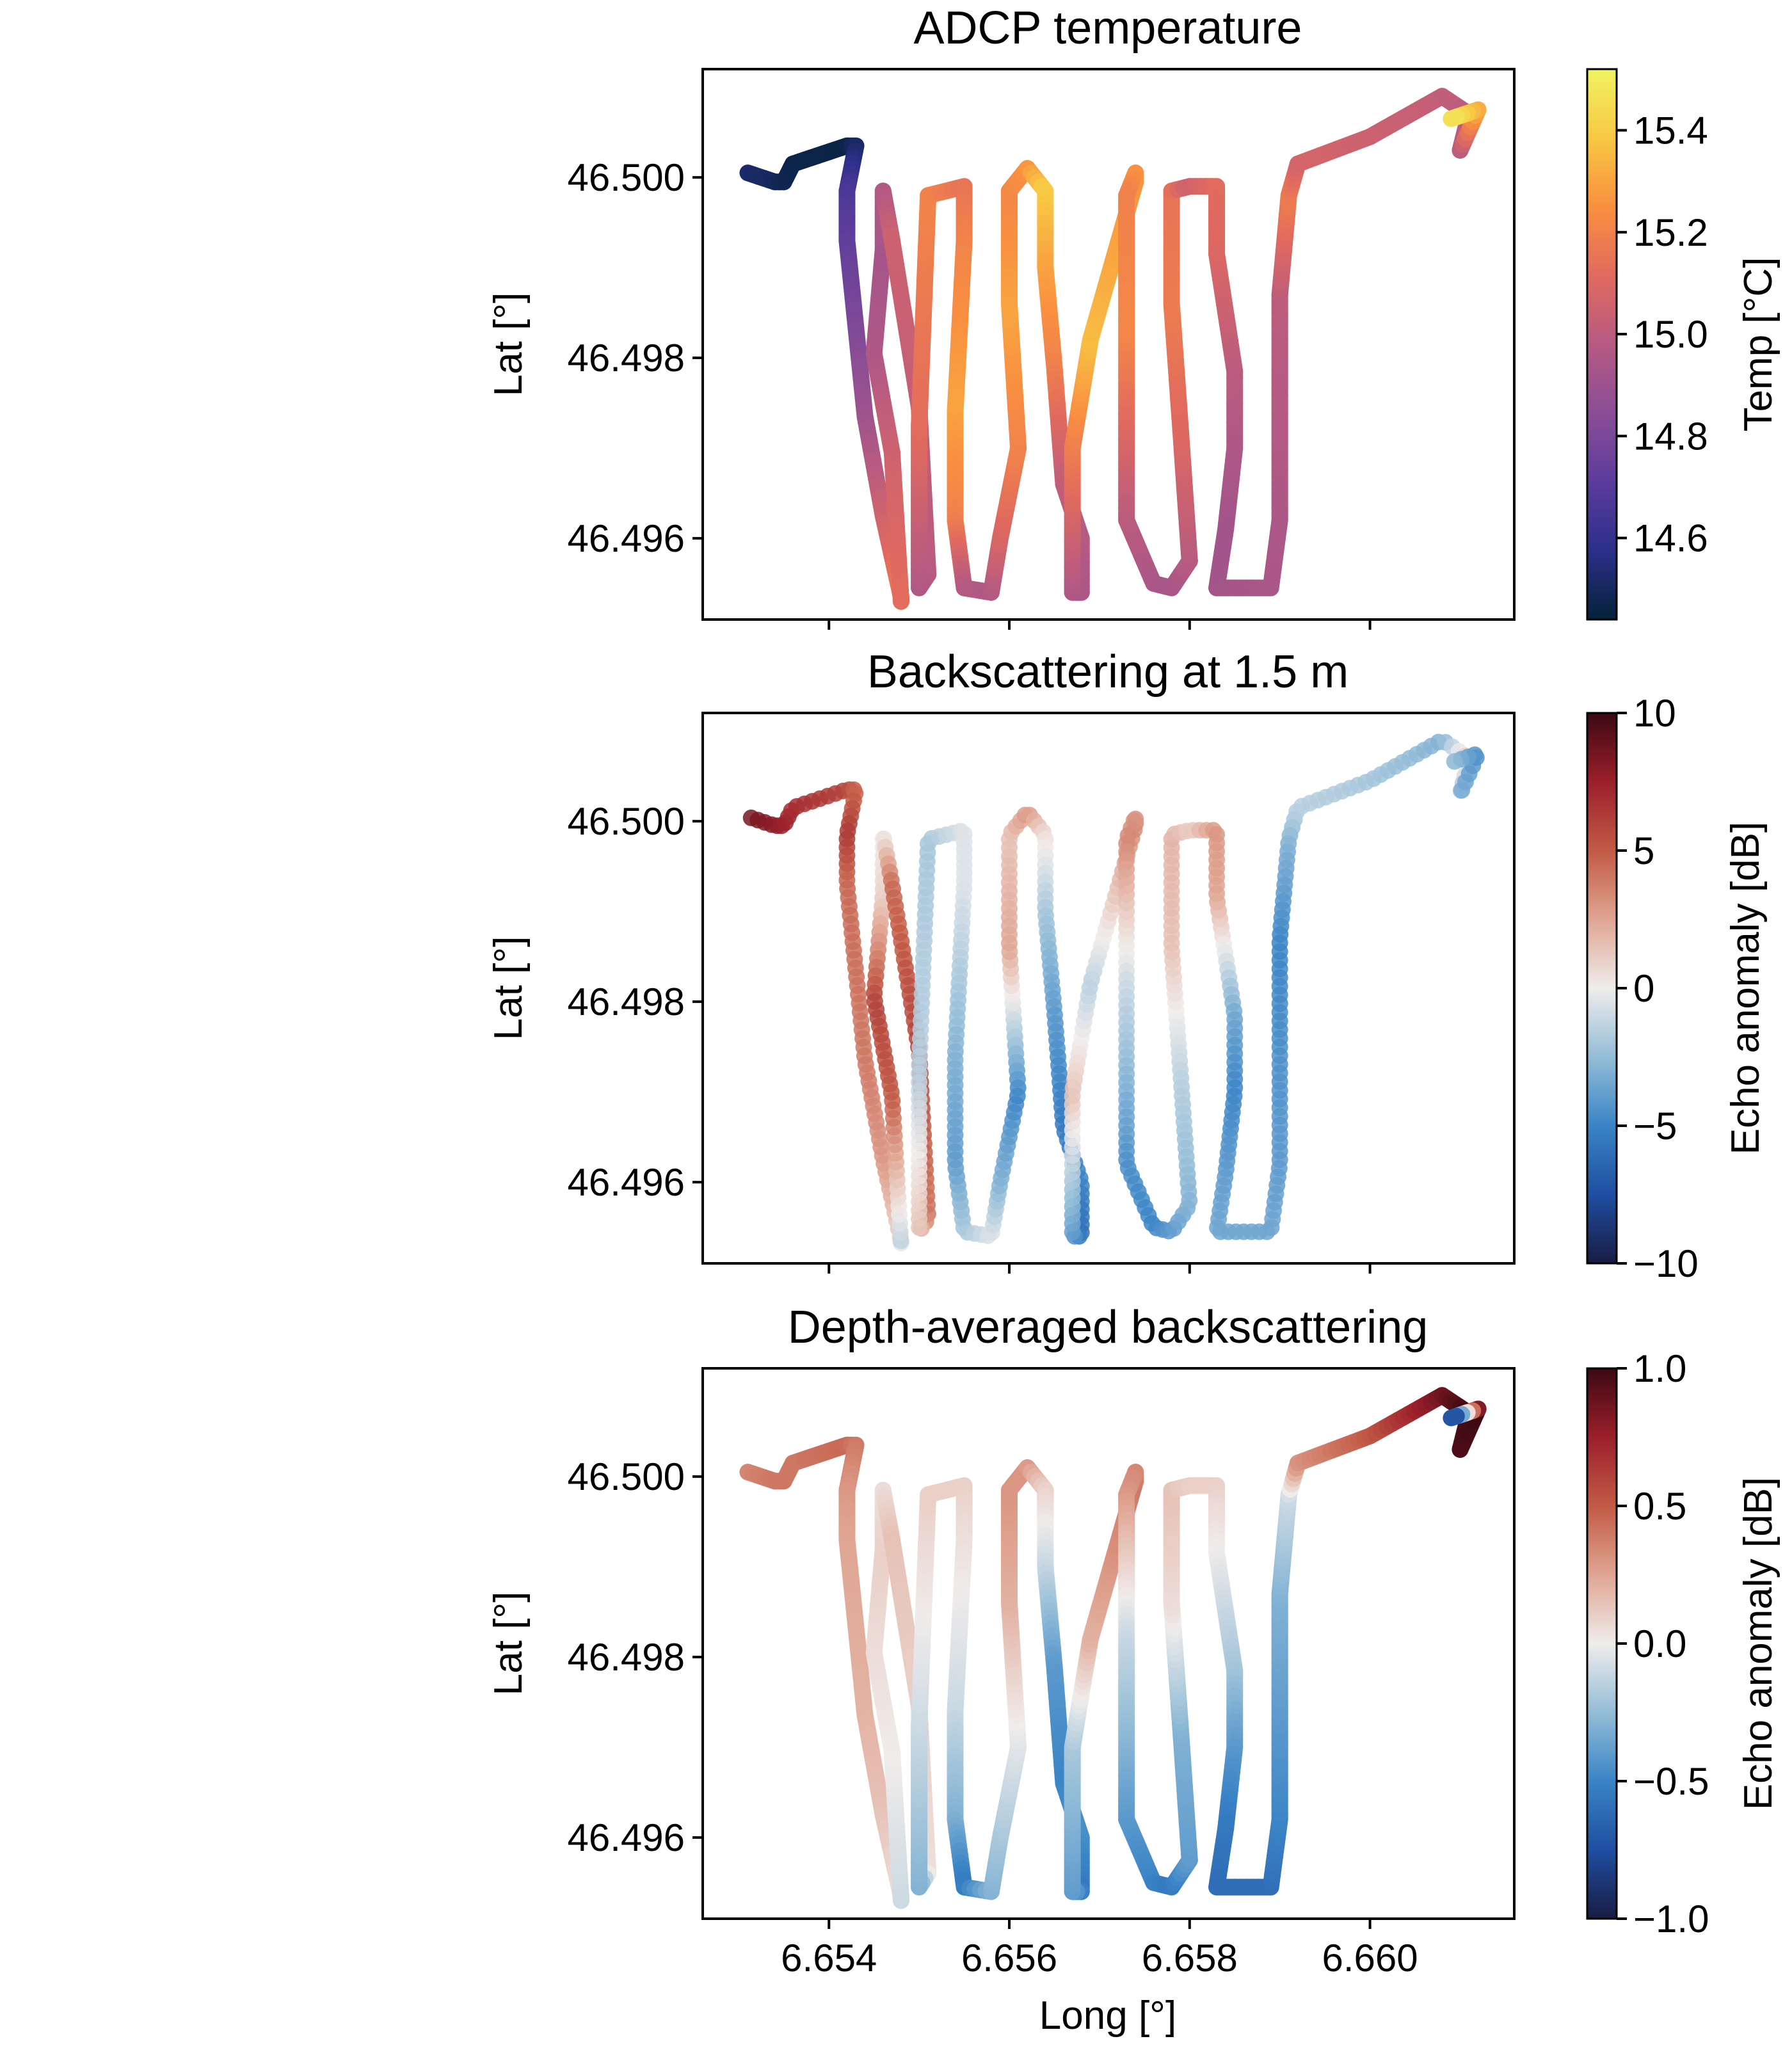 The height and width of the screenshot is (2048, 1792). What do you see at coordinates (1643, 988) in the screenshot?
I see `colorbar-tick-label: 0` at bounding box center [1643, 988].